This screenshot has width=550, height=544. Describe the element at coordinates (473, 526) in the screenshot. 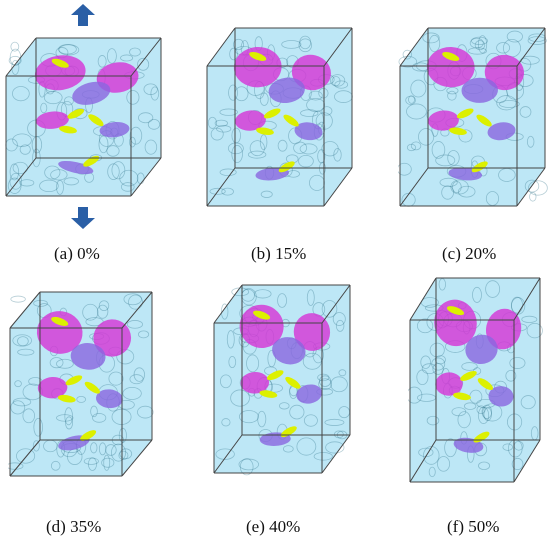

I see `caption-f: (f) 50%` at that location.